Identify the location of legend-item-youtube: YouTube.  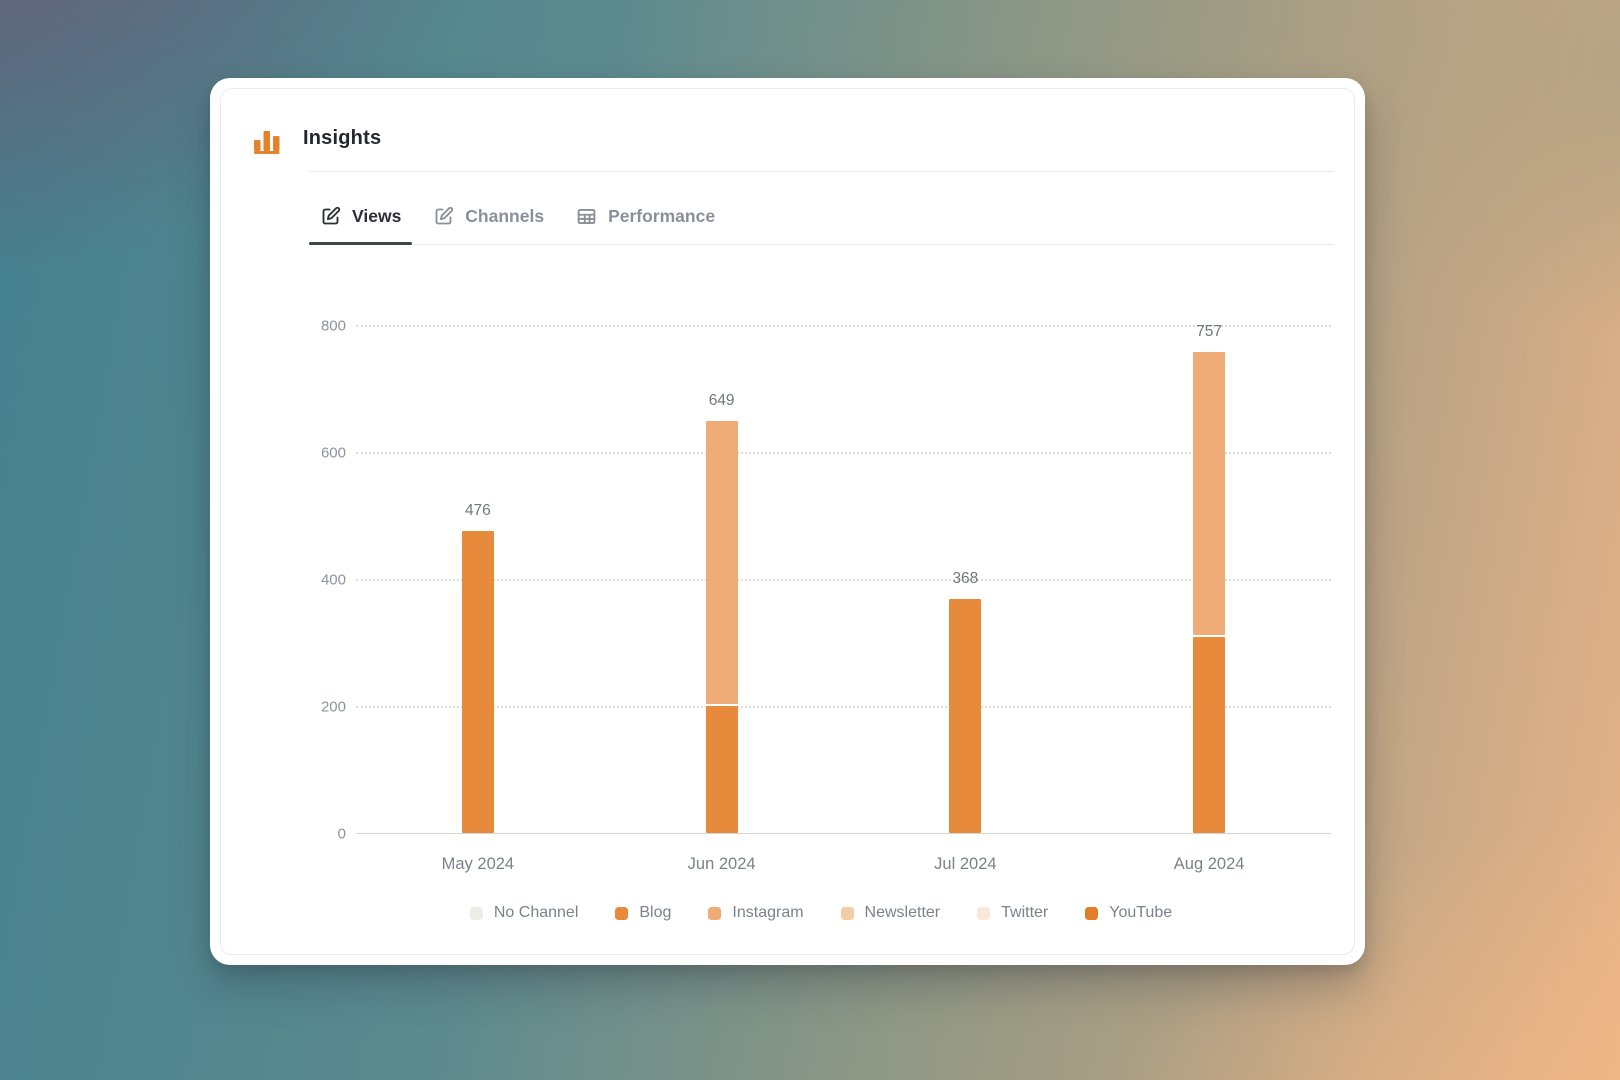
(1128, 913).